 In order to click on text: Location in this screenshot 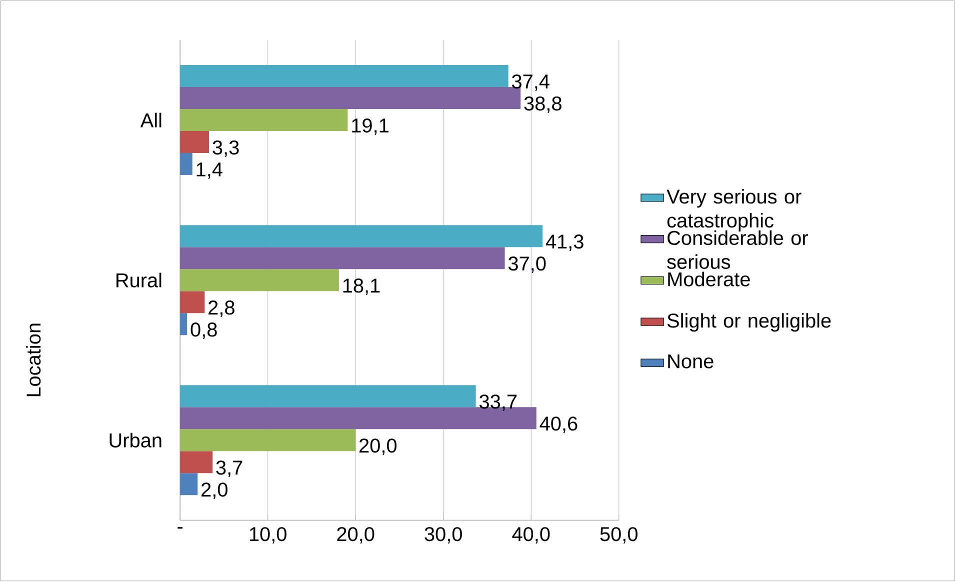, I will do `click(33, 360)`.